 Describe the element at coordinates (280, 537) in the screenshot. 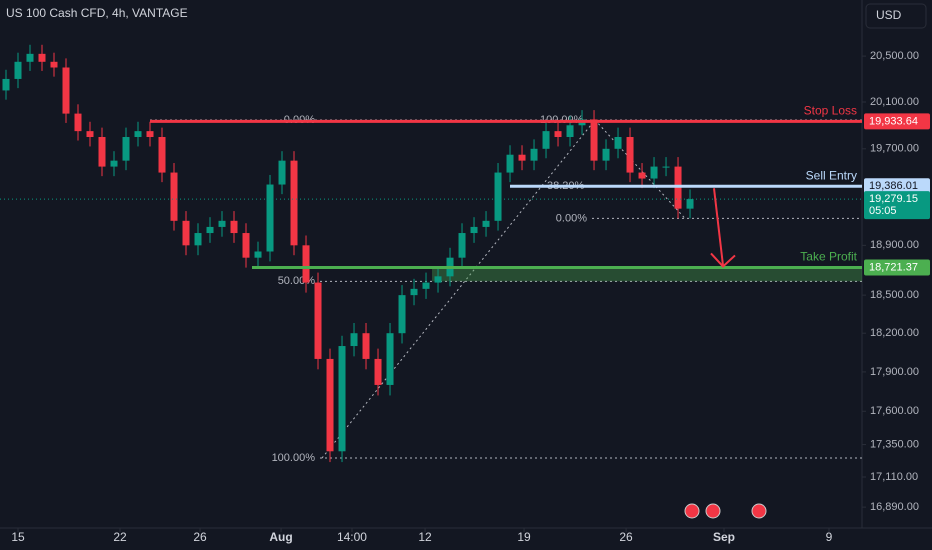

I see `x-tick-label: Aug` at that location.